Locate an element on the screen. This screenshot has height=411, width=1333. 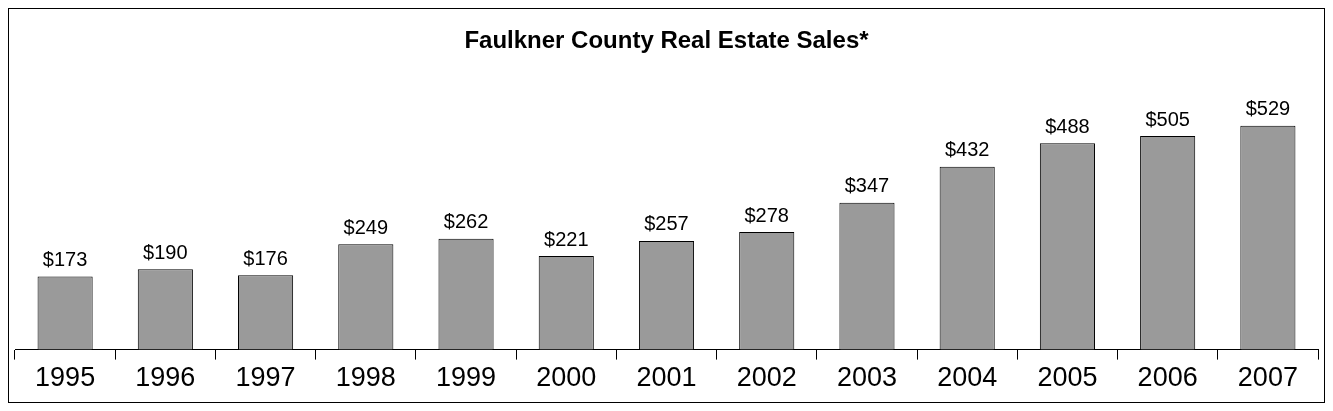
data-label: $221 is located at coordinates (566, 238).